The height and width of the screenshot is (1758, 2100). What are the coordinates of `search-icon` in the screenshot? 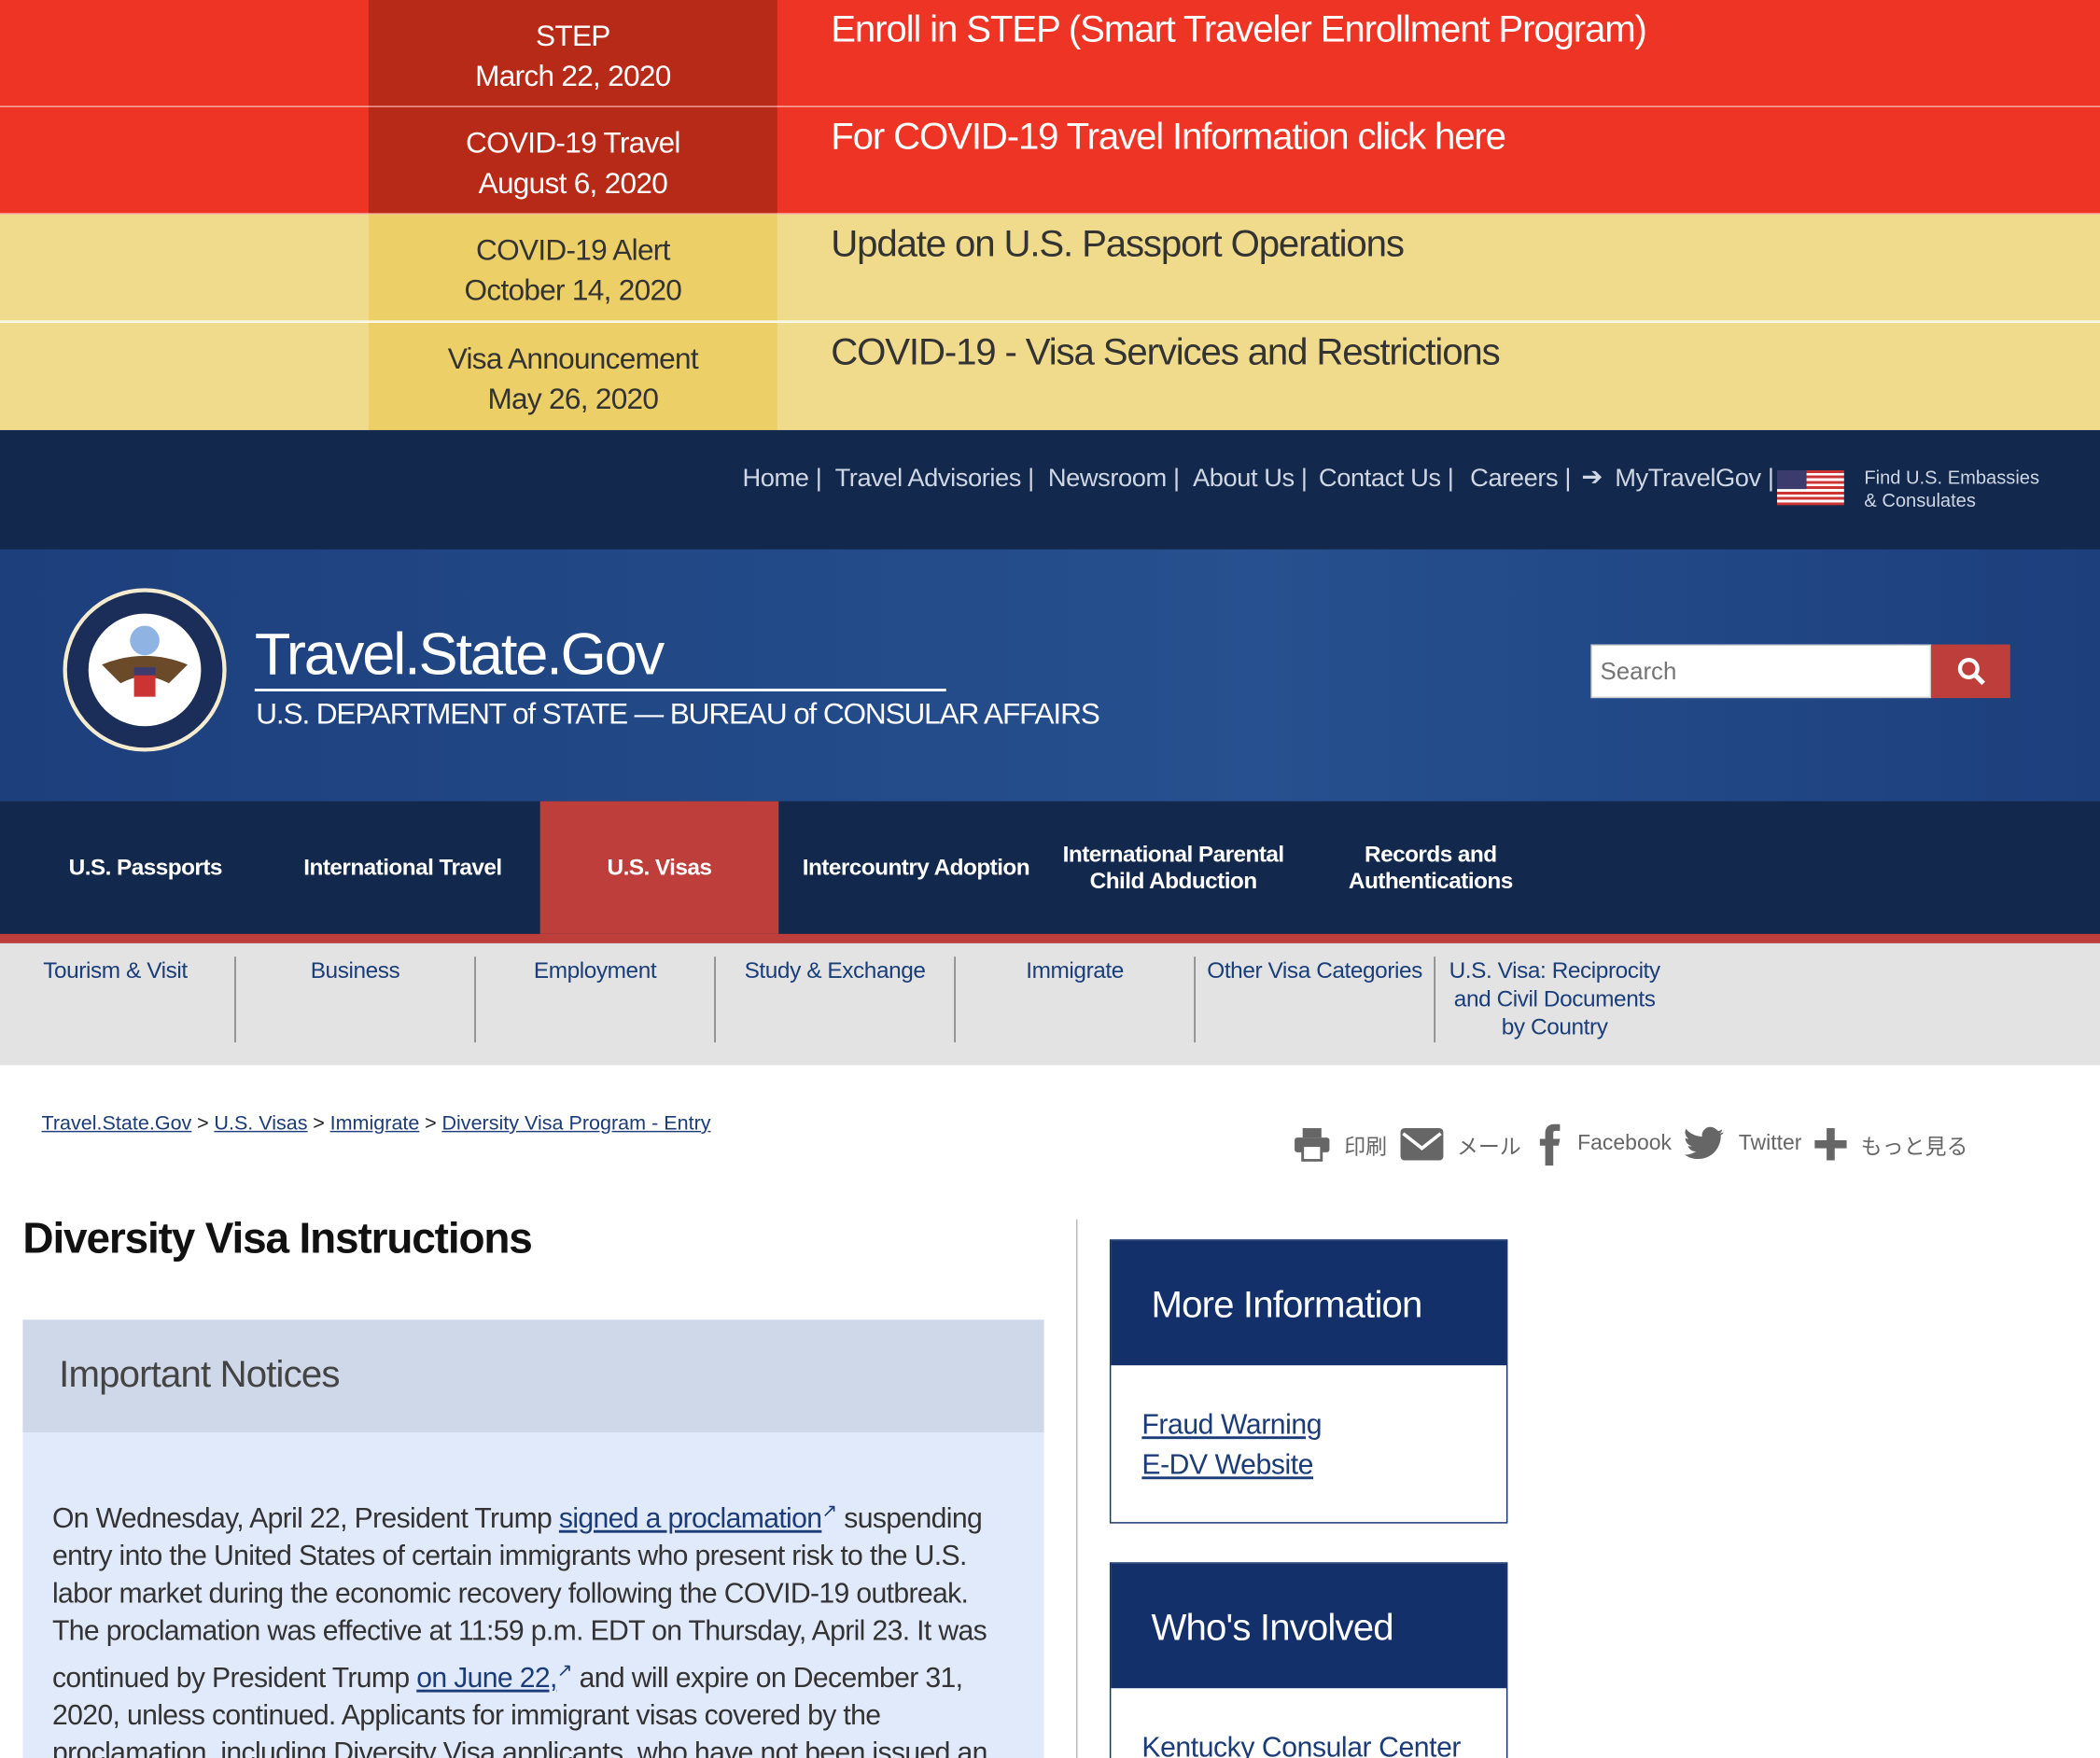 It's located at (1971, 672).